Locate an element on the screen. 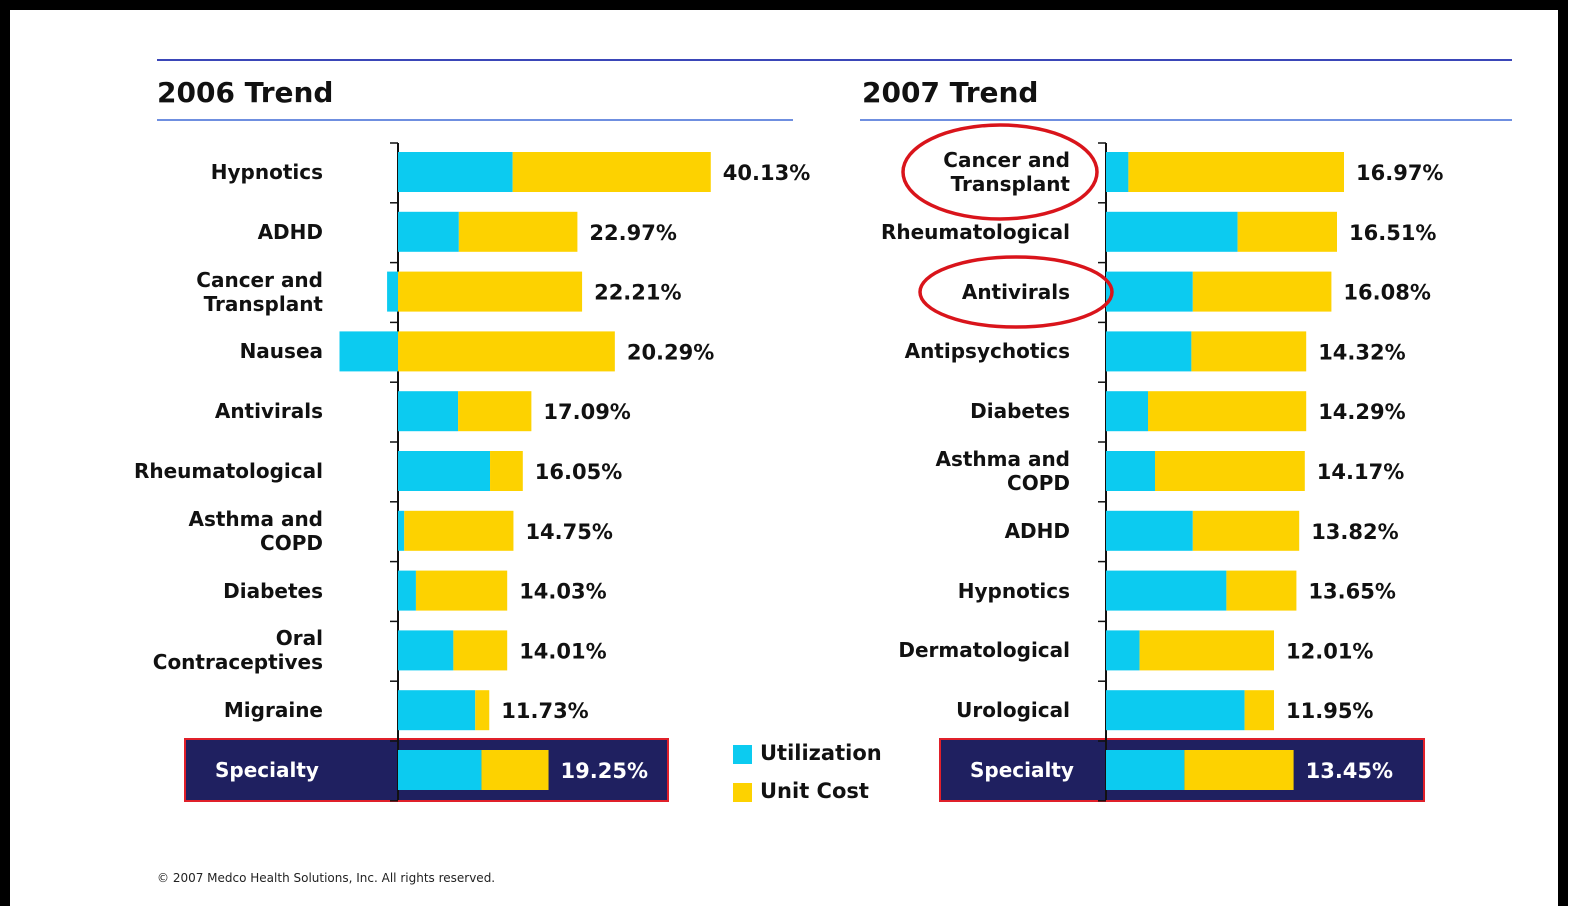 This screenshot has height=906, width=1570. chart-title: 2006 Trend is located at coordinates (245, 92).